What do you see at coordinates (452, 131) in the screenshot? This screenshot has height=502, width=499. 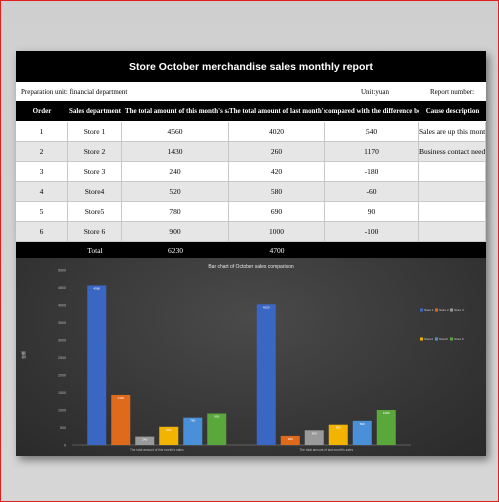 I see `cause-cell: Sales are up this month` at bounding box center [452, 131].